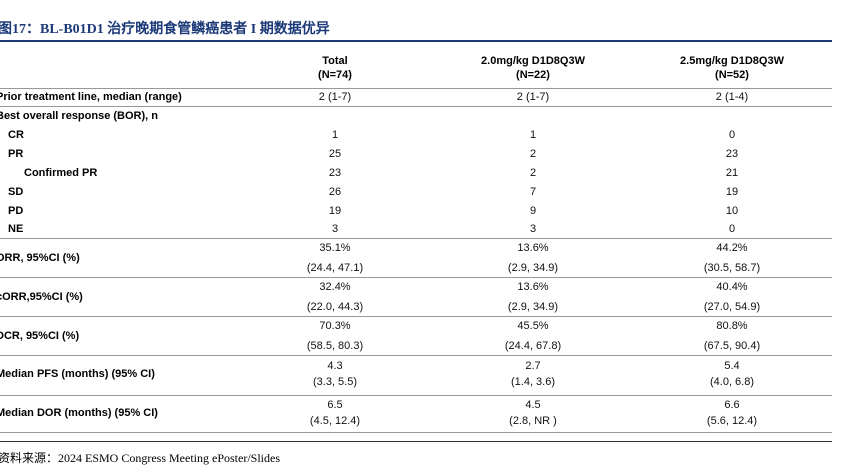 The image size is (847, 473). Describe the element at coordinates (16, 229) in the screenshot. I see `row-label: NE` at that location.